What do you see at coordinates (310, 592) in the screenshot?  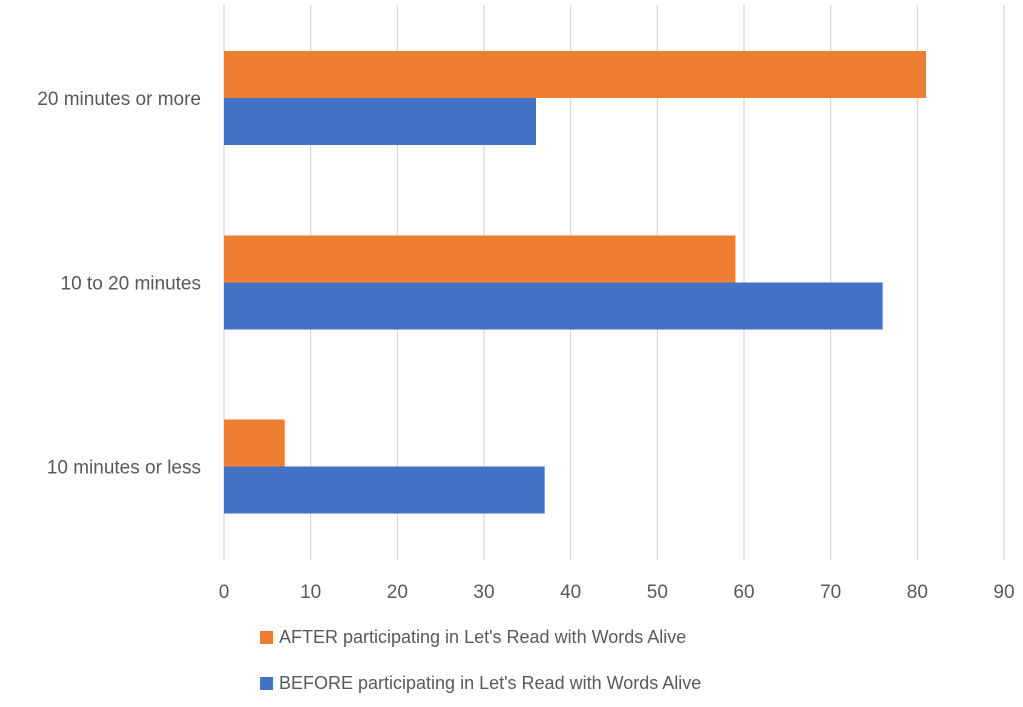 I see `x-tick-label: 10` at bounding box center [310, 592].